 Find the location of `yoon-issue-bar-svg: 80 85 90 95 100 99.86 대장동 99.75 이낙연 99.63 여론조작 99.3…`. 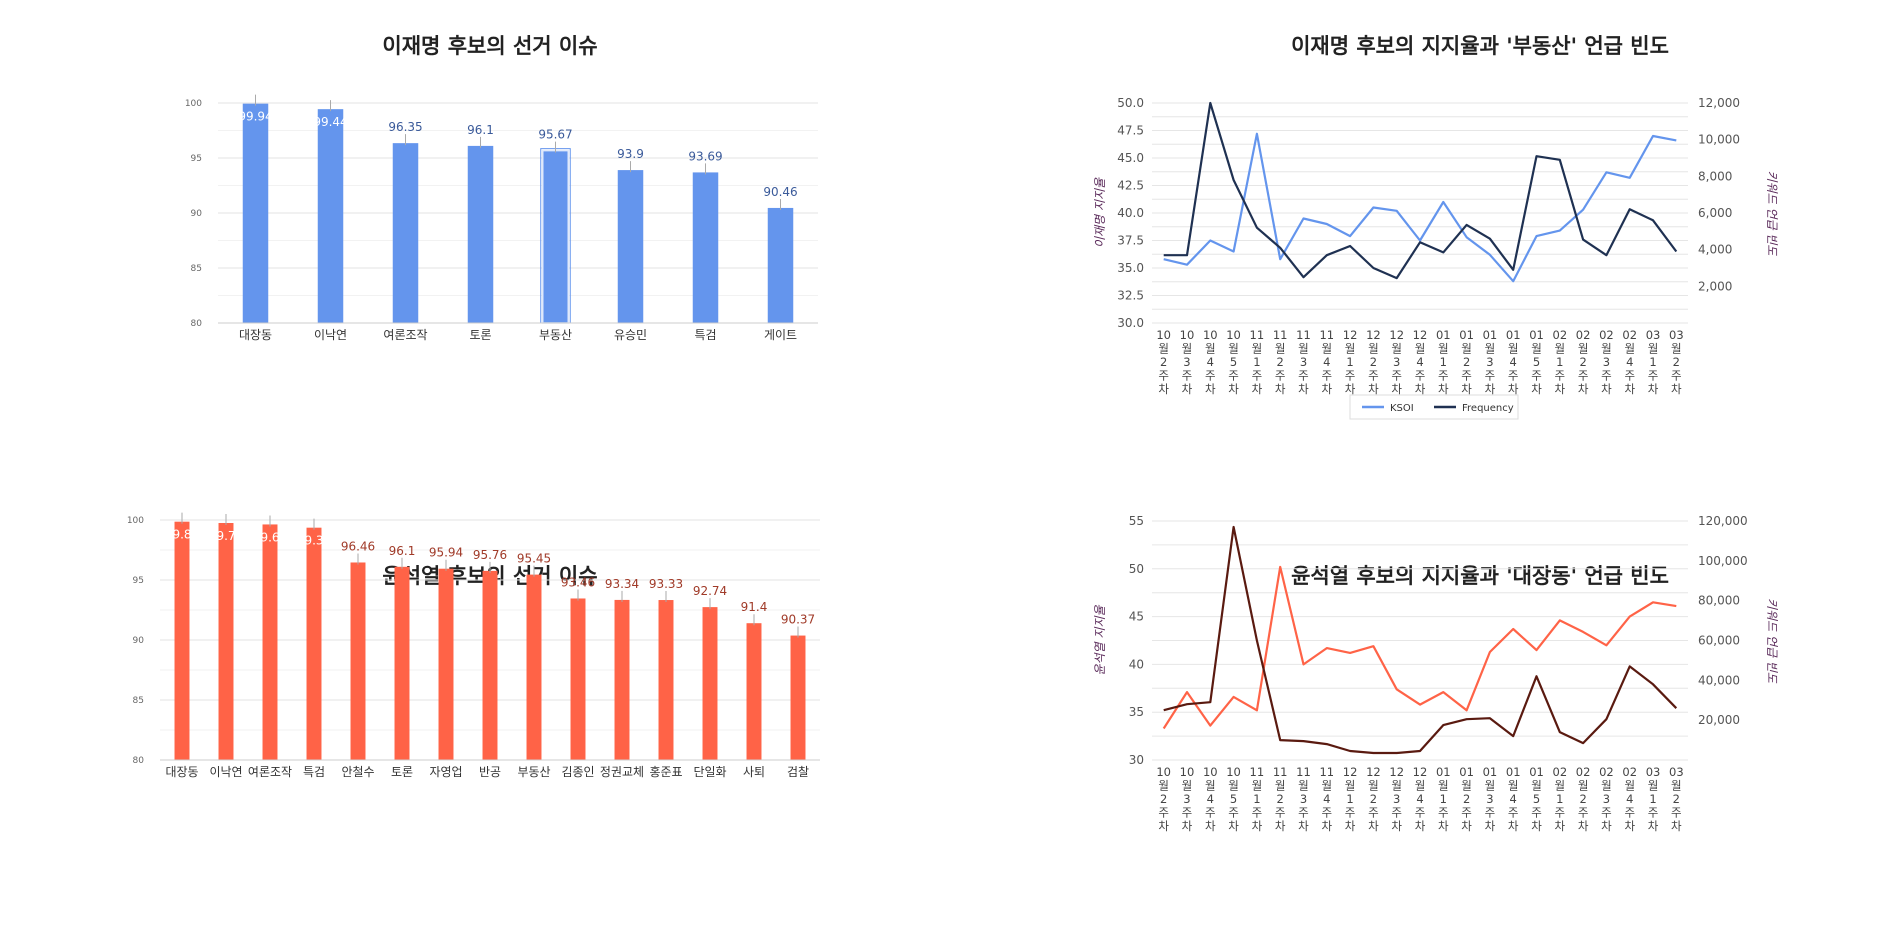

yoon-issue-bar-svg: 80 85 90 95 100 99.86 대장동 99.75 이낙연 99.63 여론조작 99.3… is located at coordinates (473, 645).